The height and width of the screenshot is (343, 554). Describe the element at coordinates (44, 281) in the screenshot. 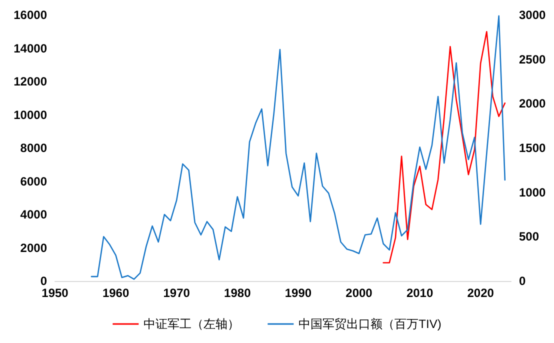

I see `y-tick-label: 0` at that location.